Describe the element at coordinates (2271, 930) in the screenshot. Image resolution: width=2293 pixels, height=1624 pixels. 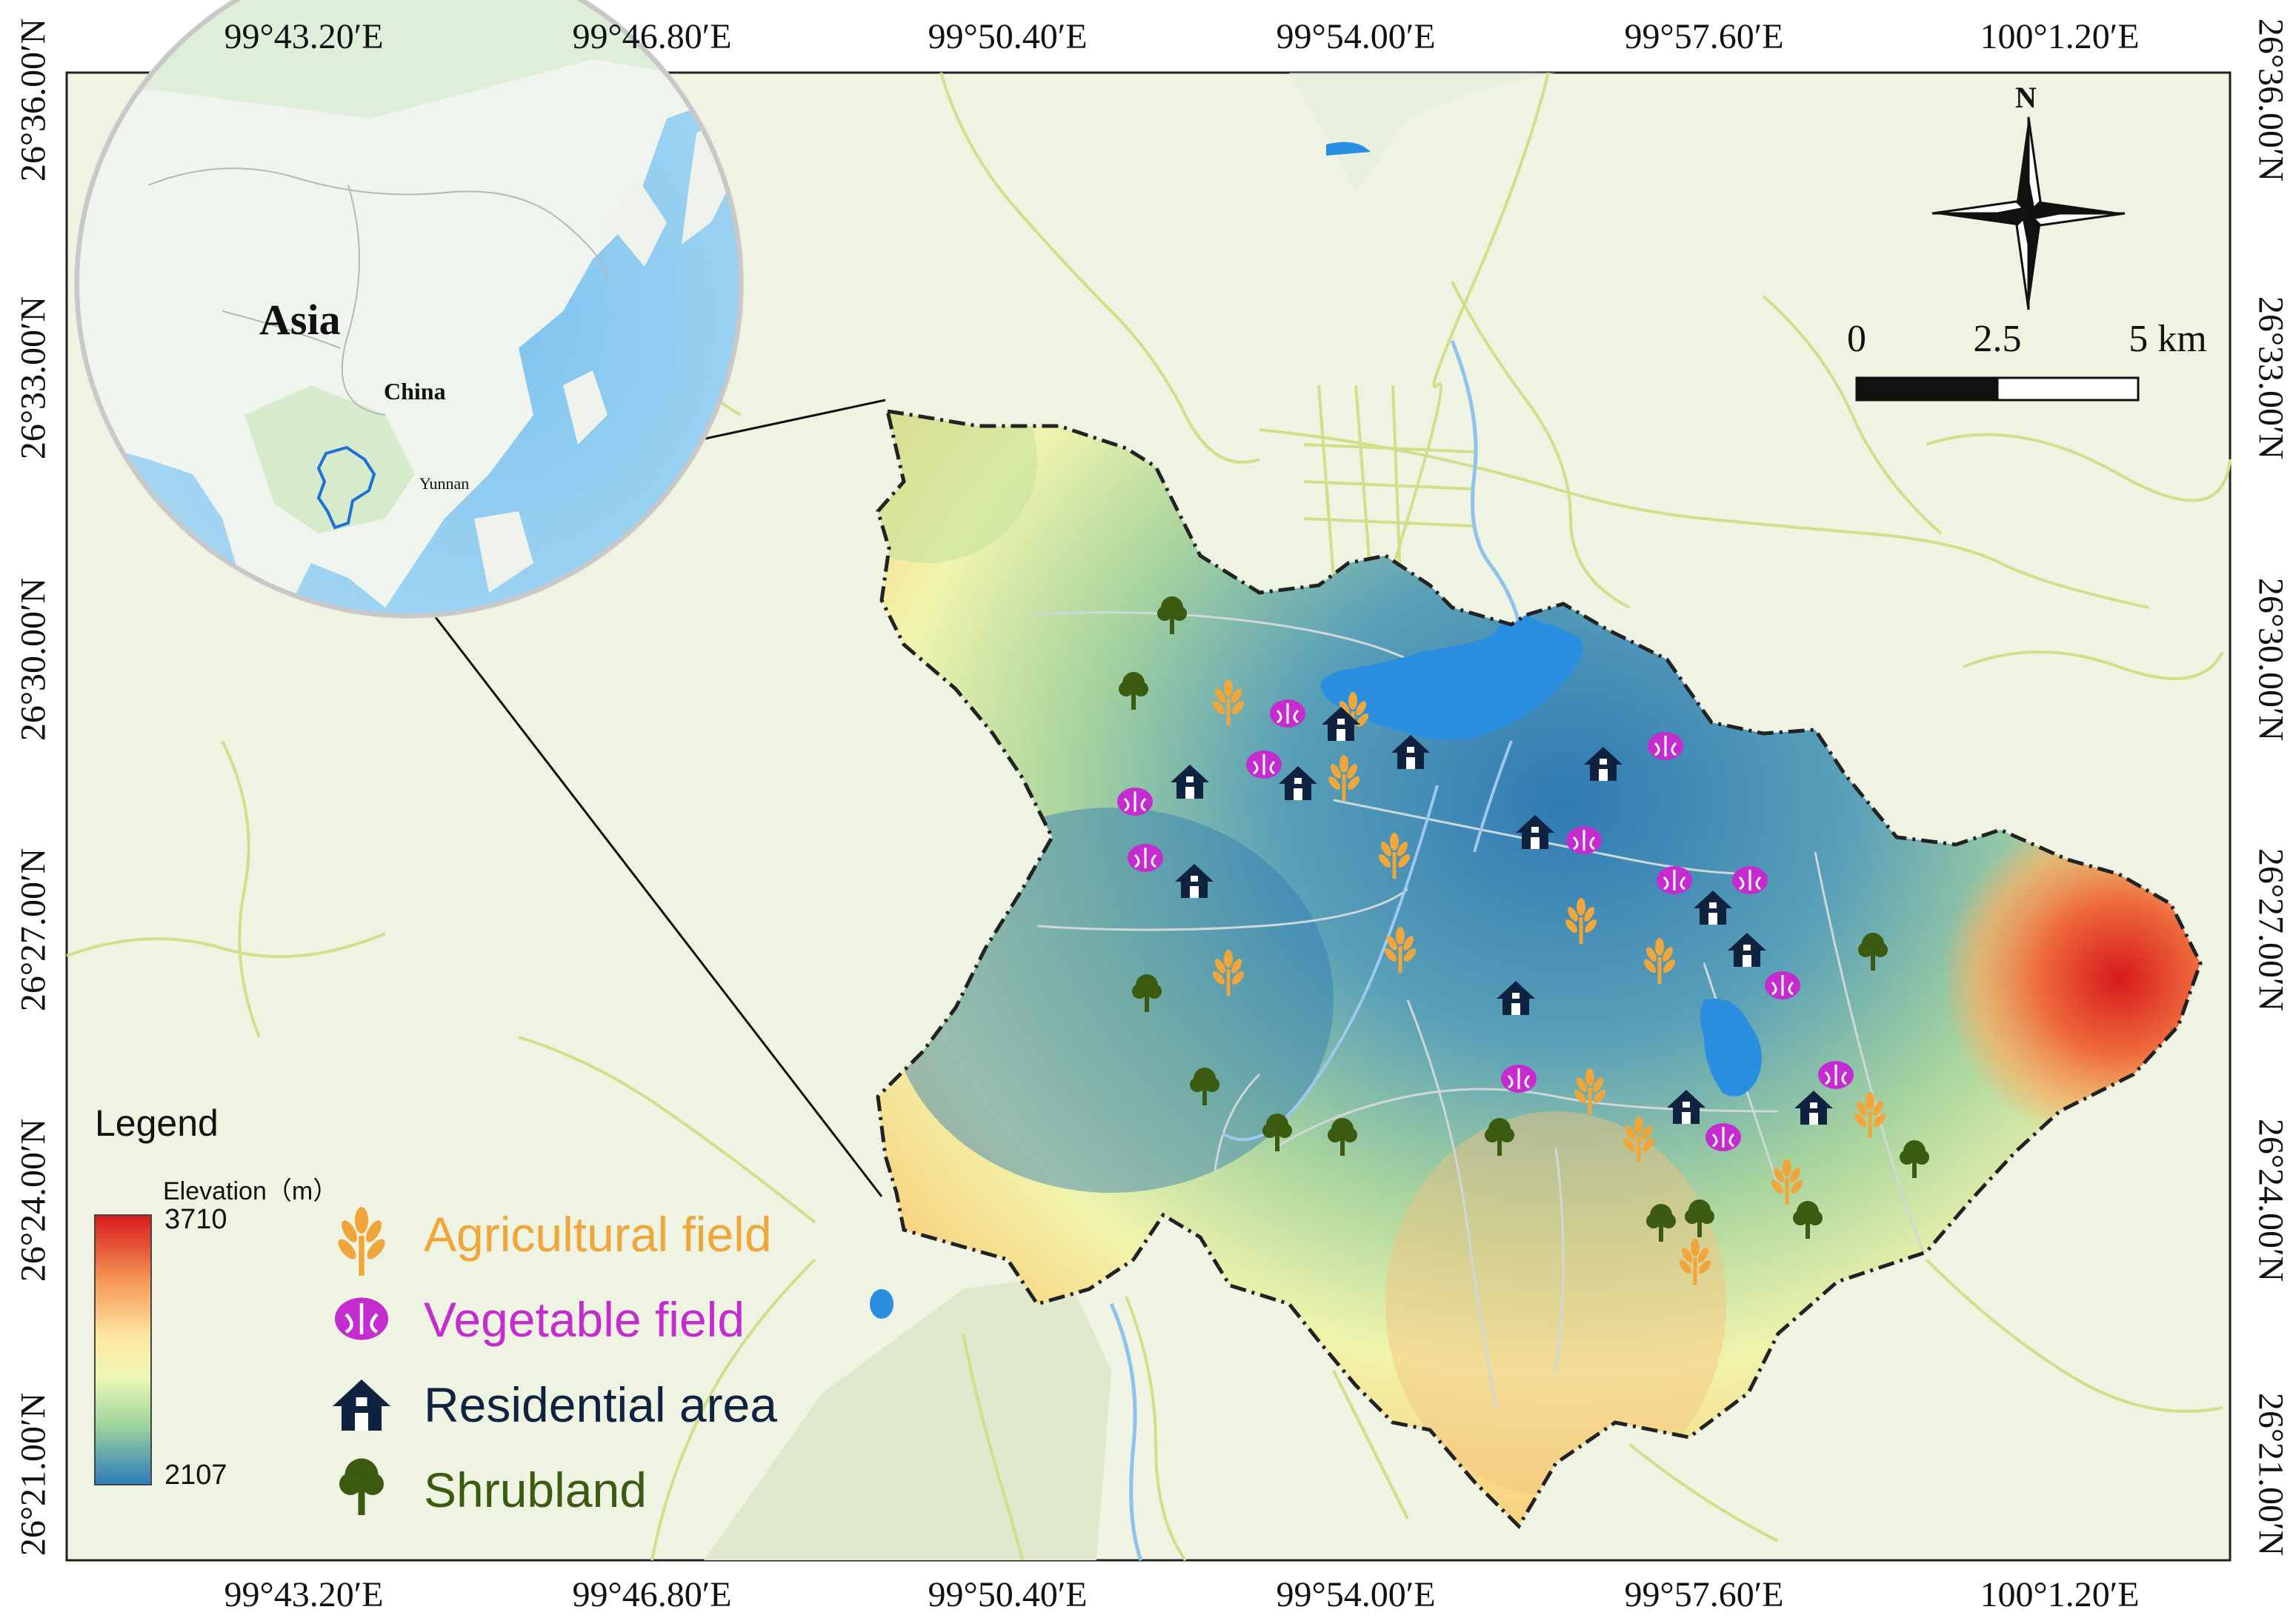
I see `latitude-label-right: 26°27.00′N` at that location.